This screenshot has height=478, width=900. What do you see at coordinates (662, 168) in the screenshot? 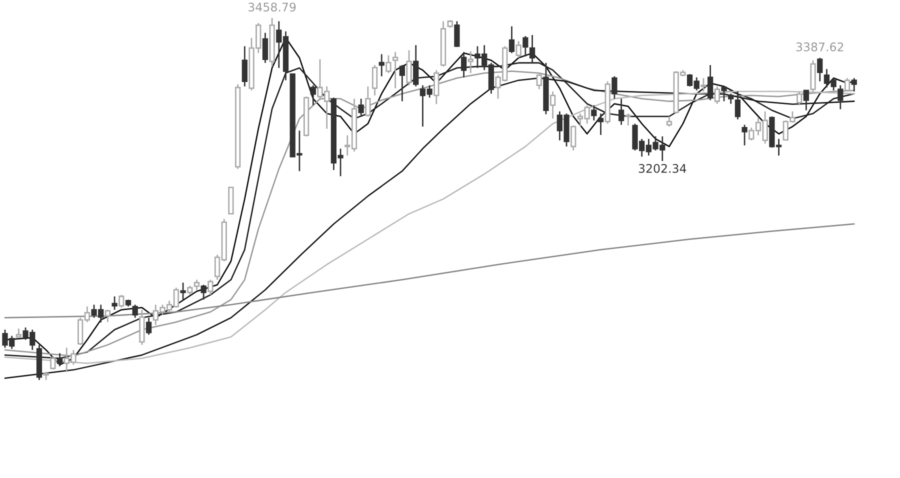
I see `annotation: 3202.34` at bounding box center [662, 168].